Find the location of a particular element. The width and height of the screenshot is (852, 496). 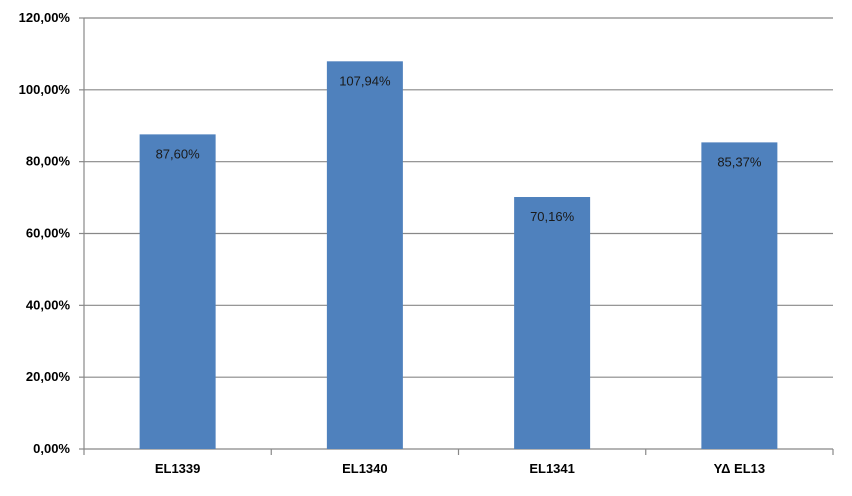

y-tick-label: 100,00% is located at coordinates (45, 89).